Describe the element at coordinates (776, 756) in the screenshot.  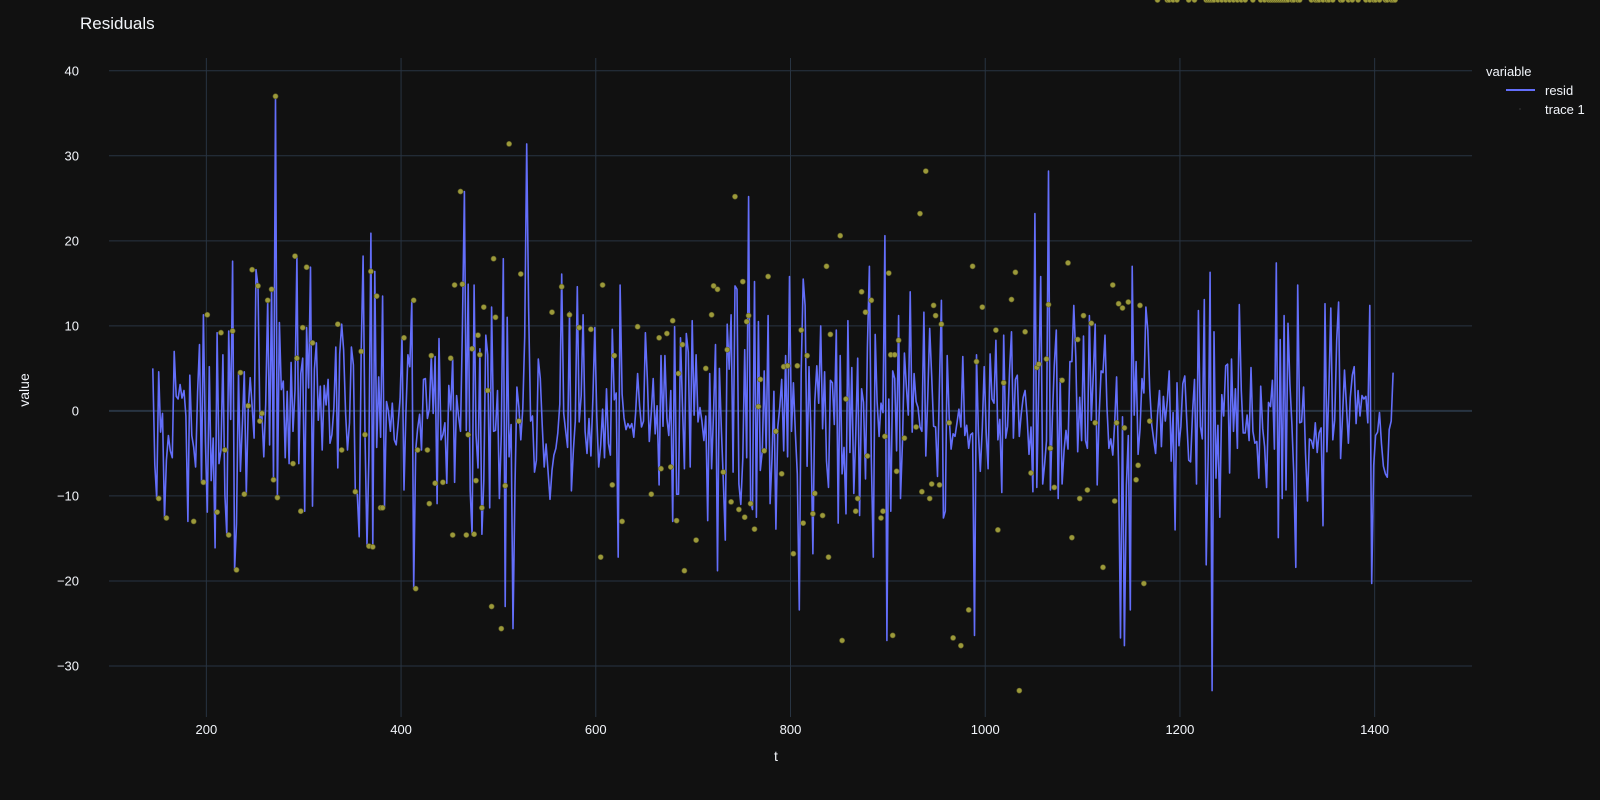
I see `x-axis-label: t` at that location.